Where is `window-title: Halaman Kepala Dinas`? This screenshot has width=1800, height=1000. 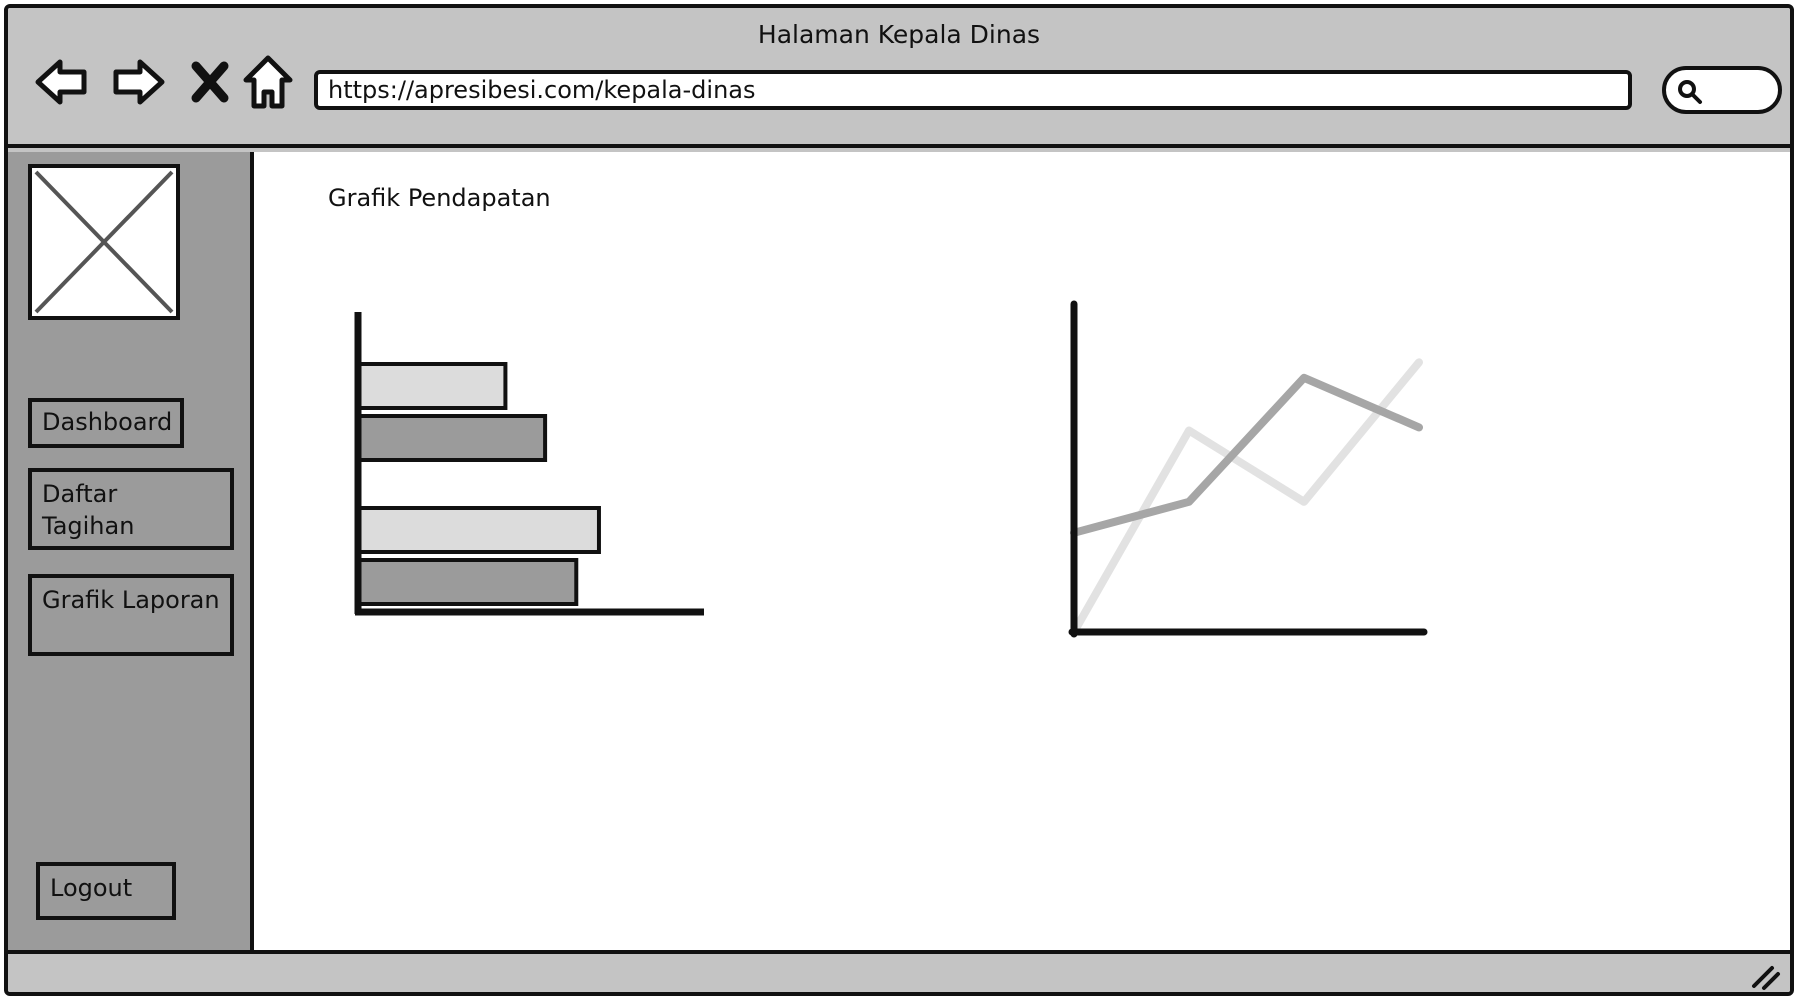 window-title: Halaman Kepala Dinas is located at coordinates (899, 34).